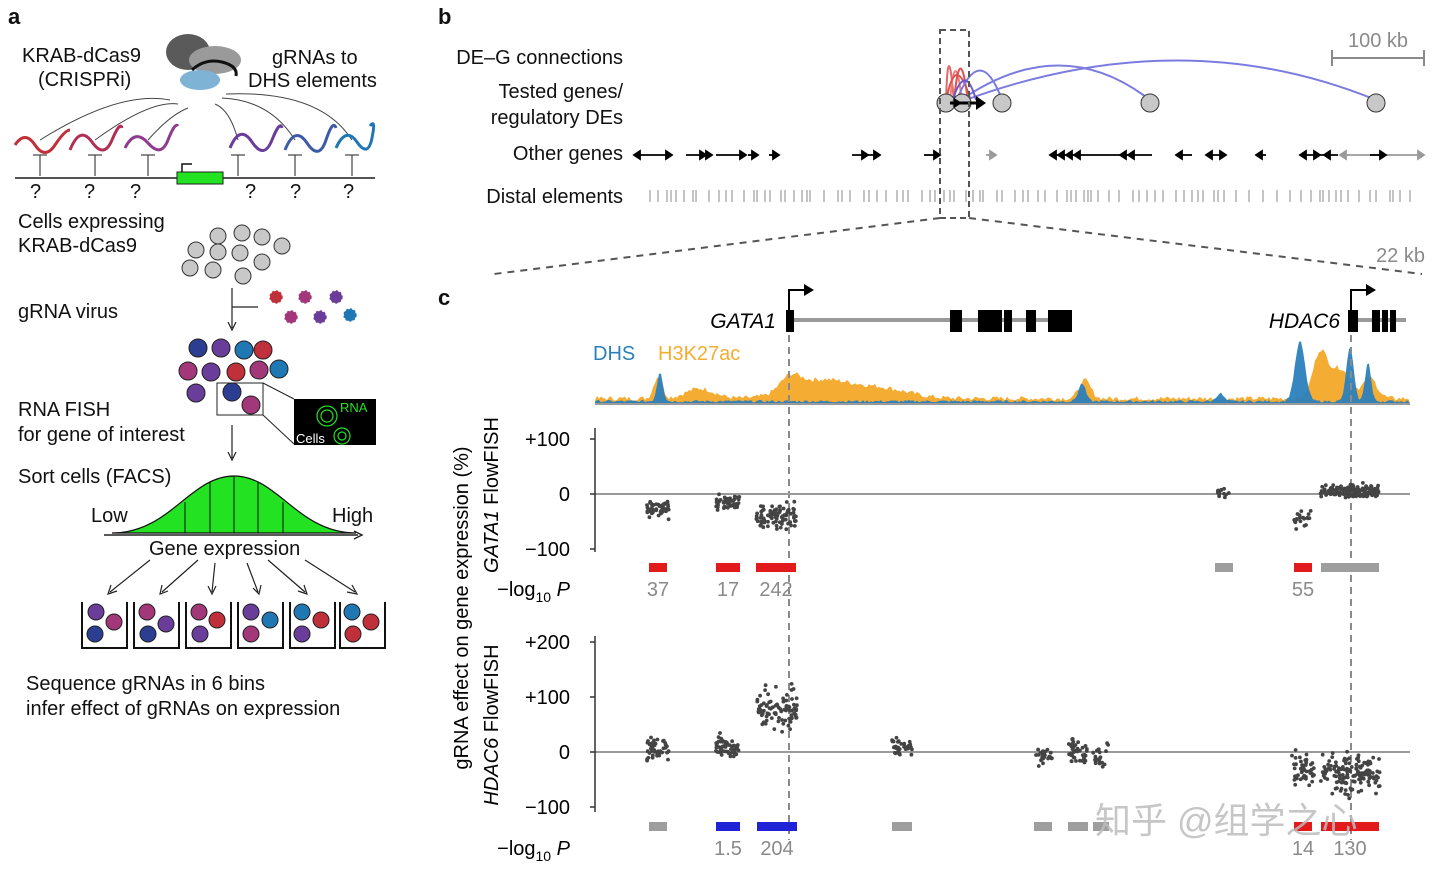  I want to click on question-marks: ? ? ? ? ? ?, so click(192, 192).